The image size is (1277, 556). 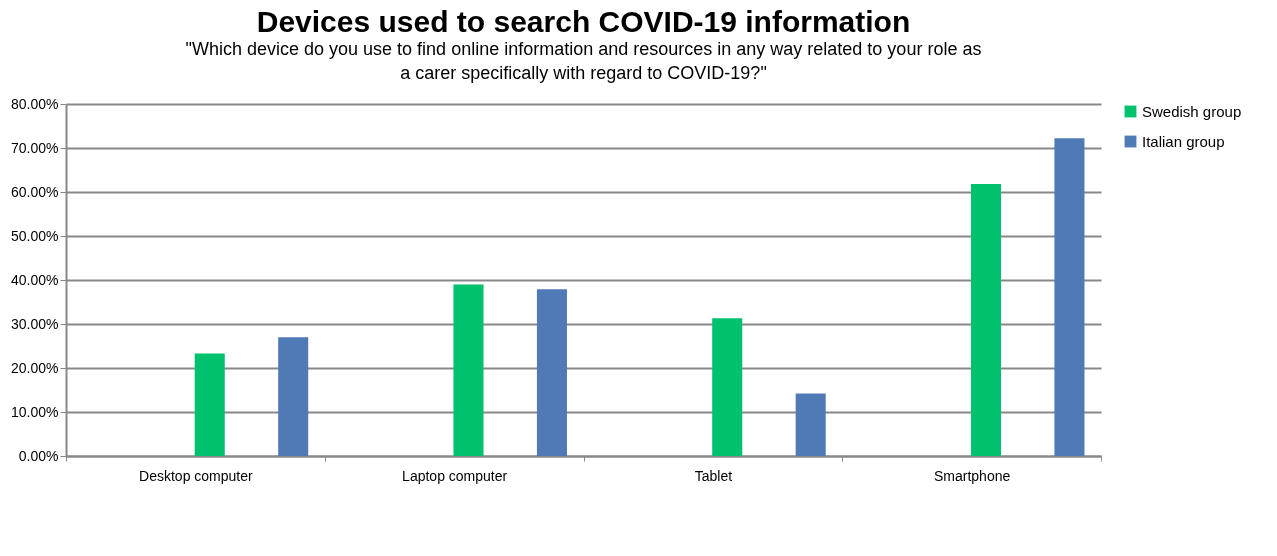 I want to click on y-tick-label: 60.00%, so click(x=35, y=191).